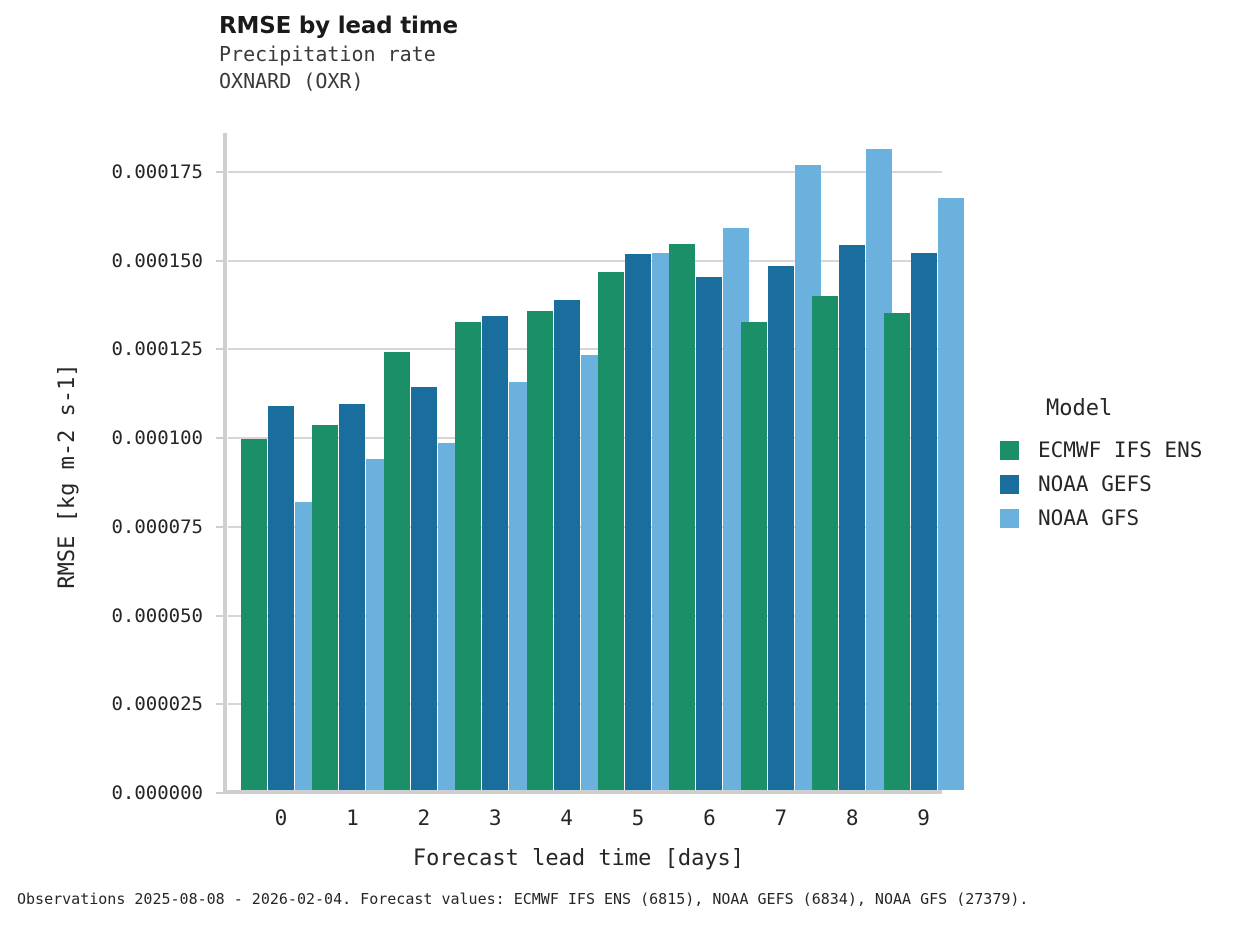 The width and height of the screenshot is (1241, 928). What do you see at coordinates (157, 349) in the screenshot?
I see `y-tick-label: 0.000125` at bounding box center [157, 349].